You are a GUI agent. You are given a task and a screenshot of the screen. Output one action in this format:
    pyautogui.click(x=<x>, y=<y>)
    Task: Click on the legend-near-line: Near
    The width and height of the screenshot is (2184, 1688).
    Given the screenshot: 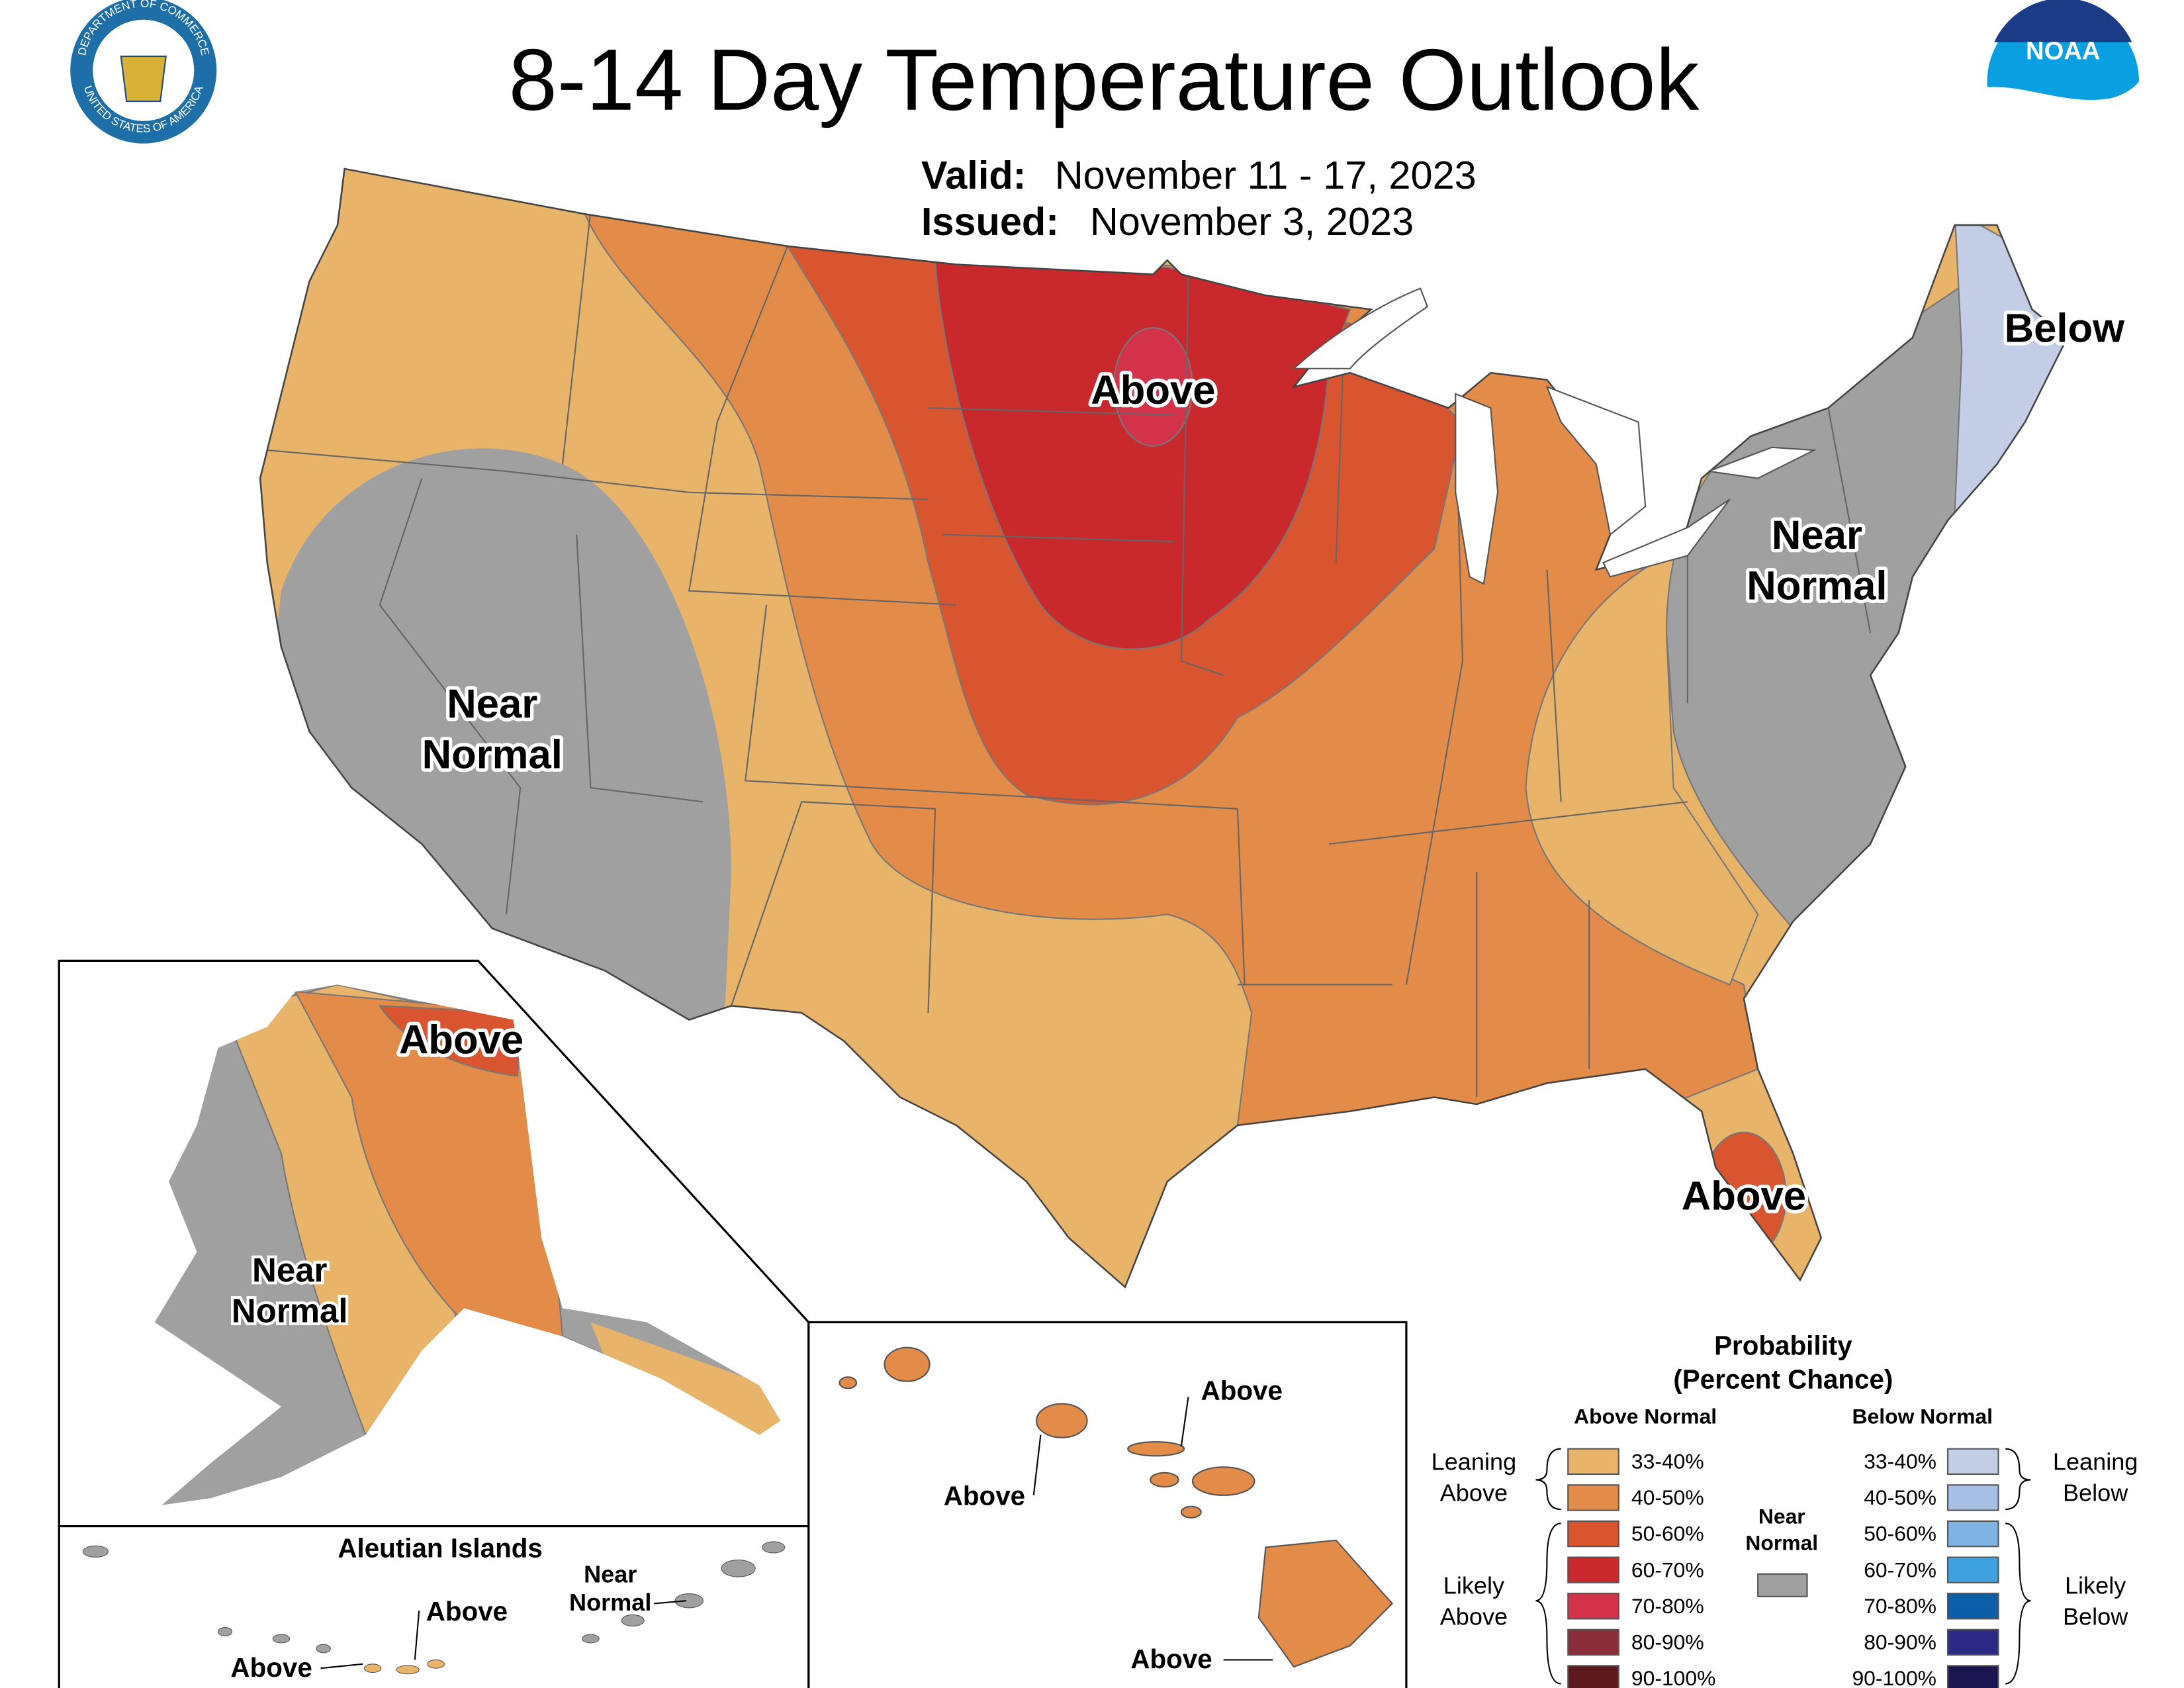 What is the action you would take?
    pyautogui.click(x=1781, y=1516)
    